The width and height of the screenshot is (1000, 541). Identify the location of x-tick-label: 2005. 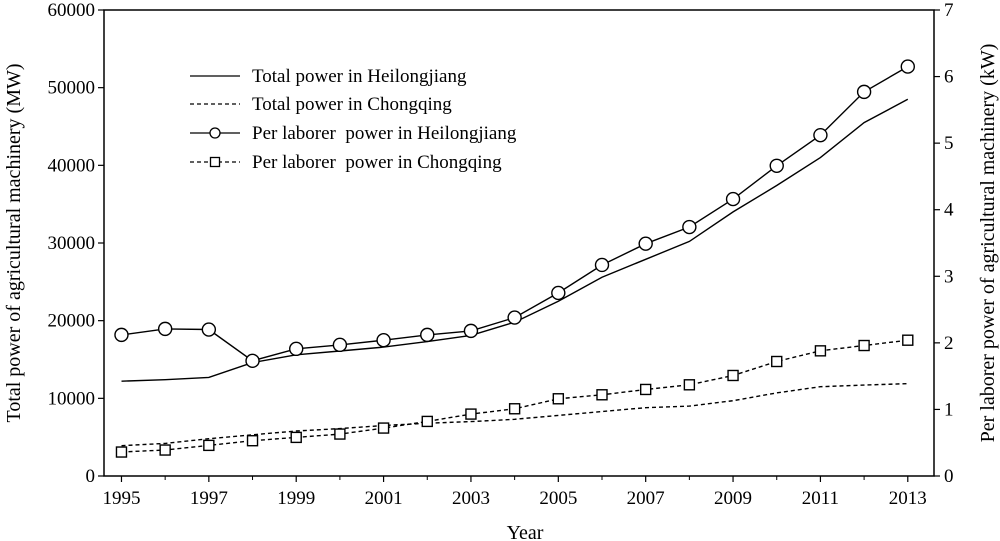
(558, 498).